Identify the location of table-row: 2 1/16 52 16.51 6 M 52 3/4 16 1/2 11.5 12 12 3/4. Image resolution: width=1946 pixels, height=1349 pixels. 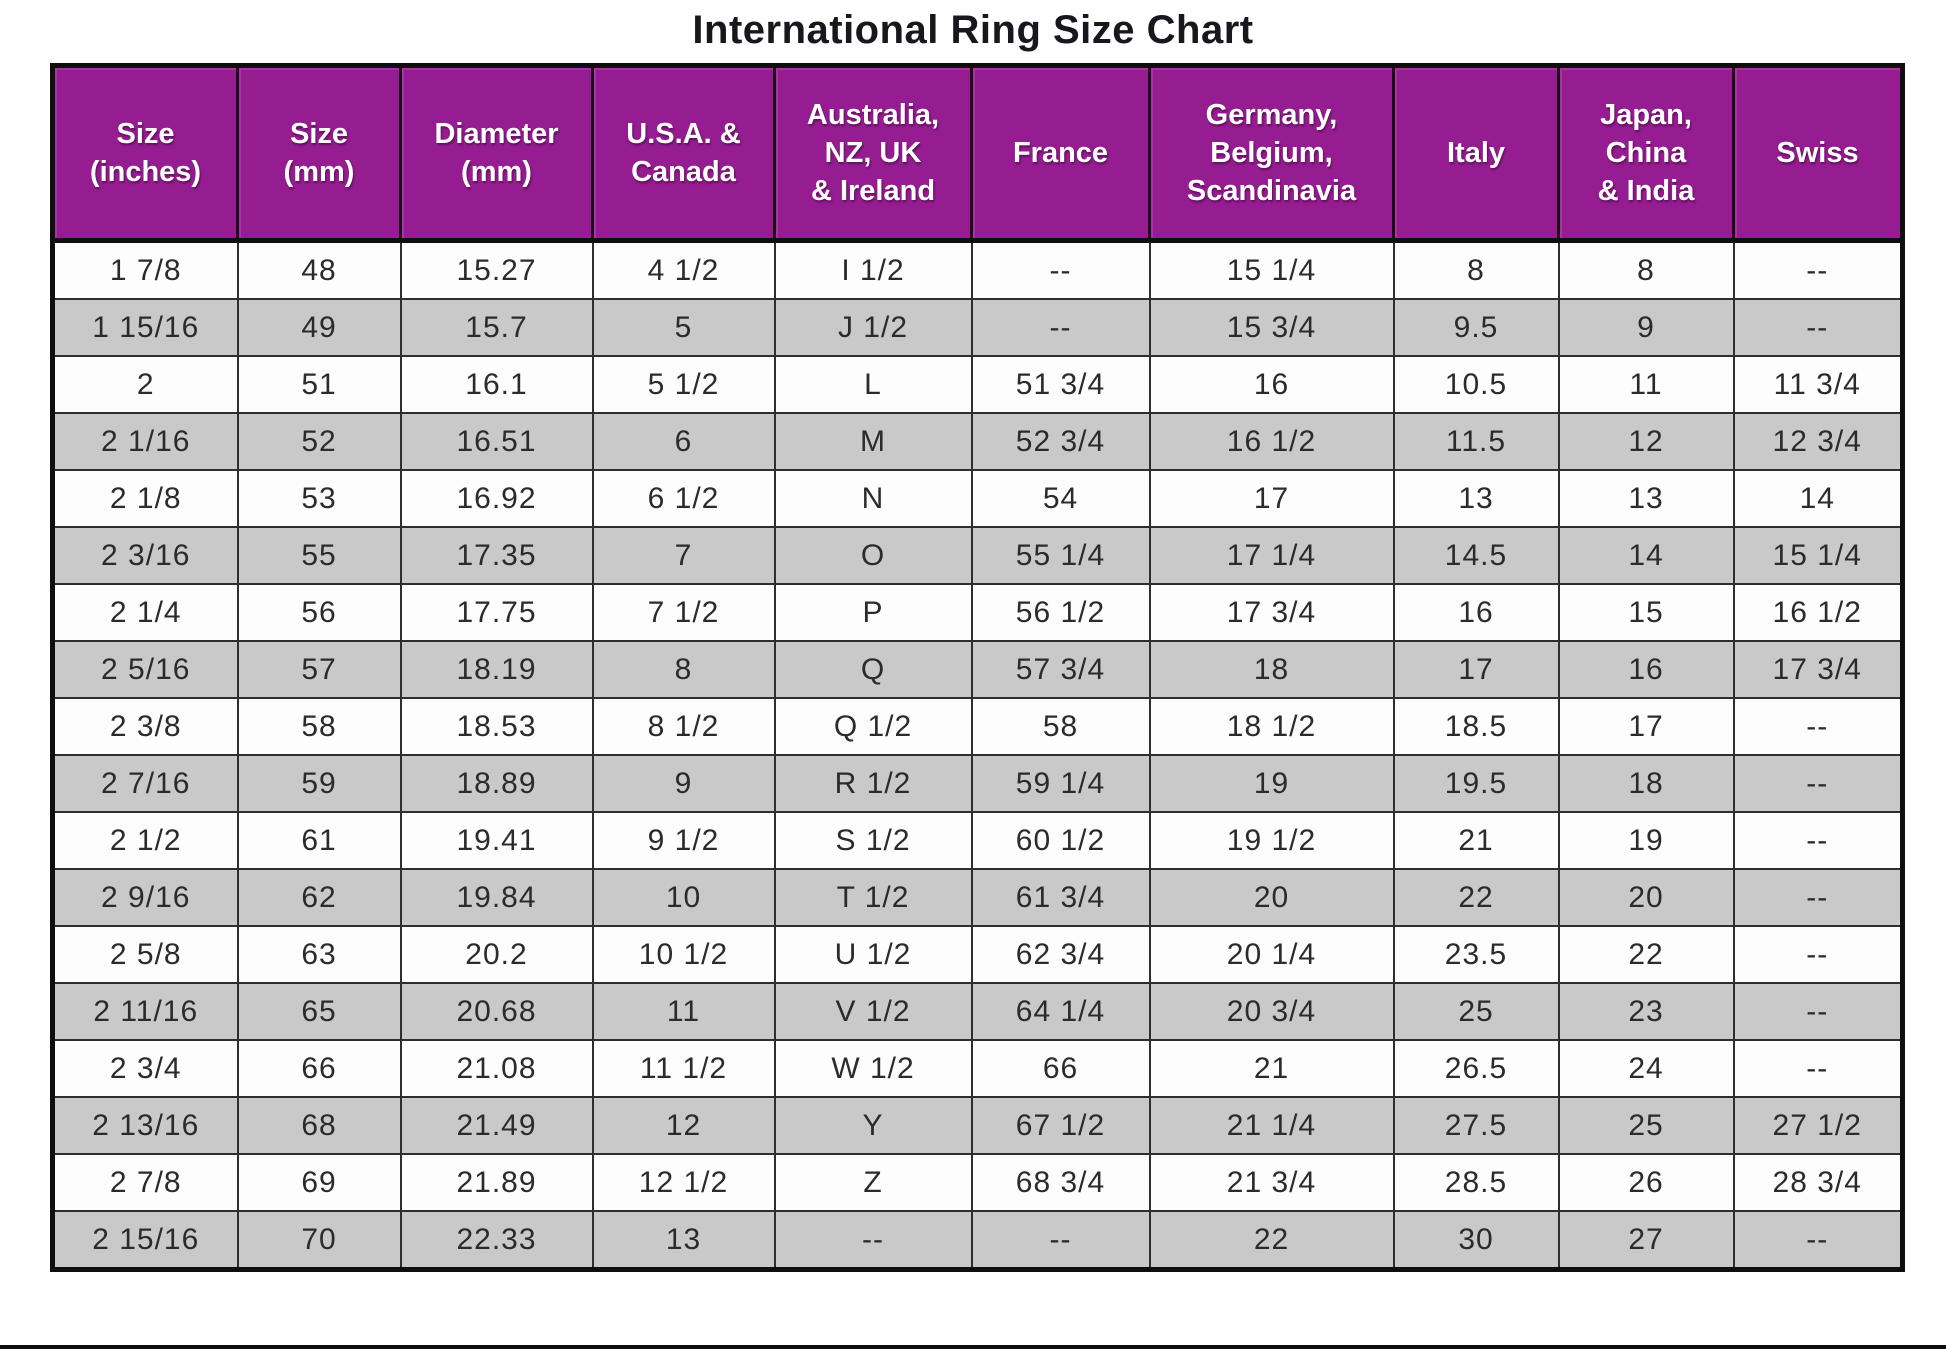
(977, 441).